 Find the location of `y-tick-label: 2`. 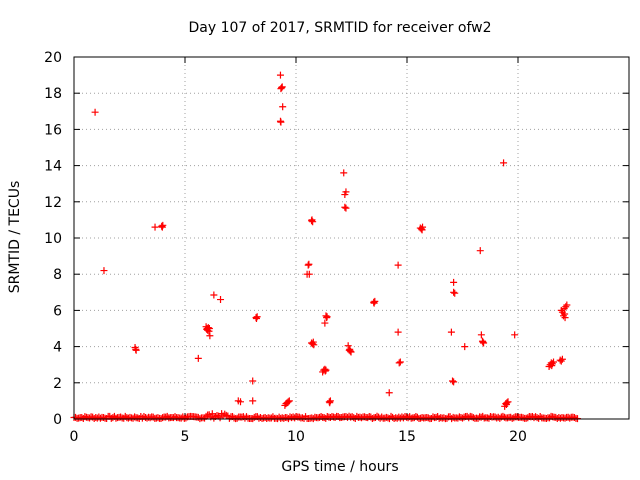

y-tick-label: 2 is located at coordinates (57, 384).